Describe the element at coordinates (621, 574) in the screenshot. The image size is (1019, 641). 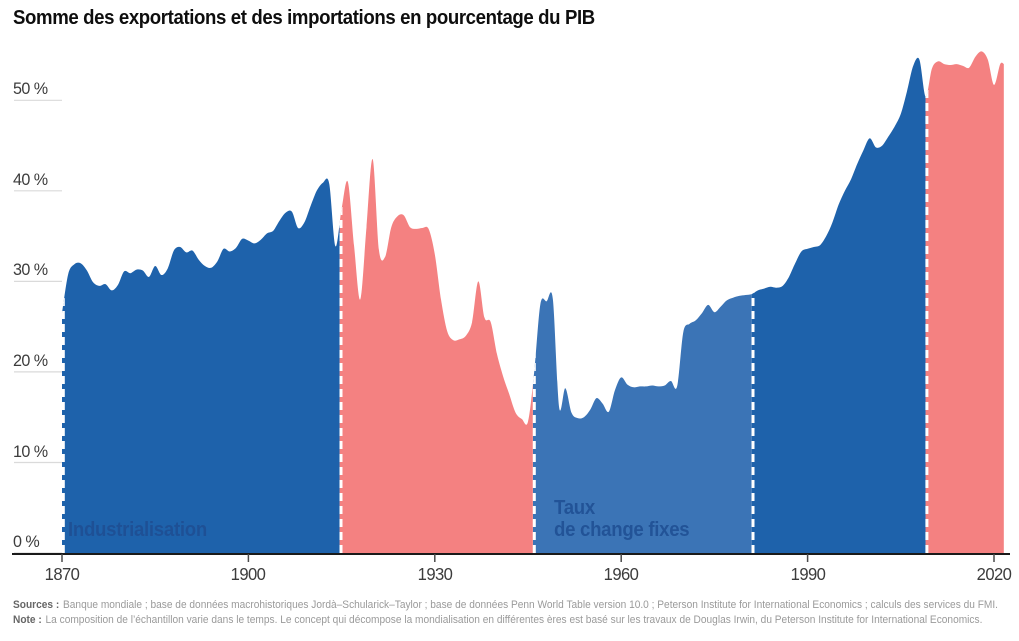
I see `x-axis-tick-label: 1960` at that location.